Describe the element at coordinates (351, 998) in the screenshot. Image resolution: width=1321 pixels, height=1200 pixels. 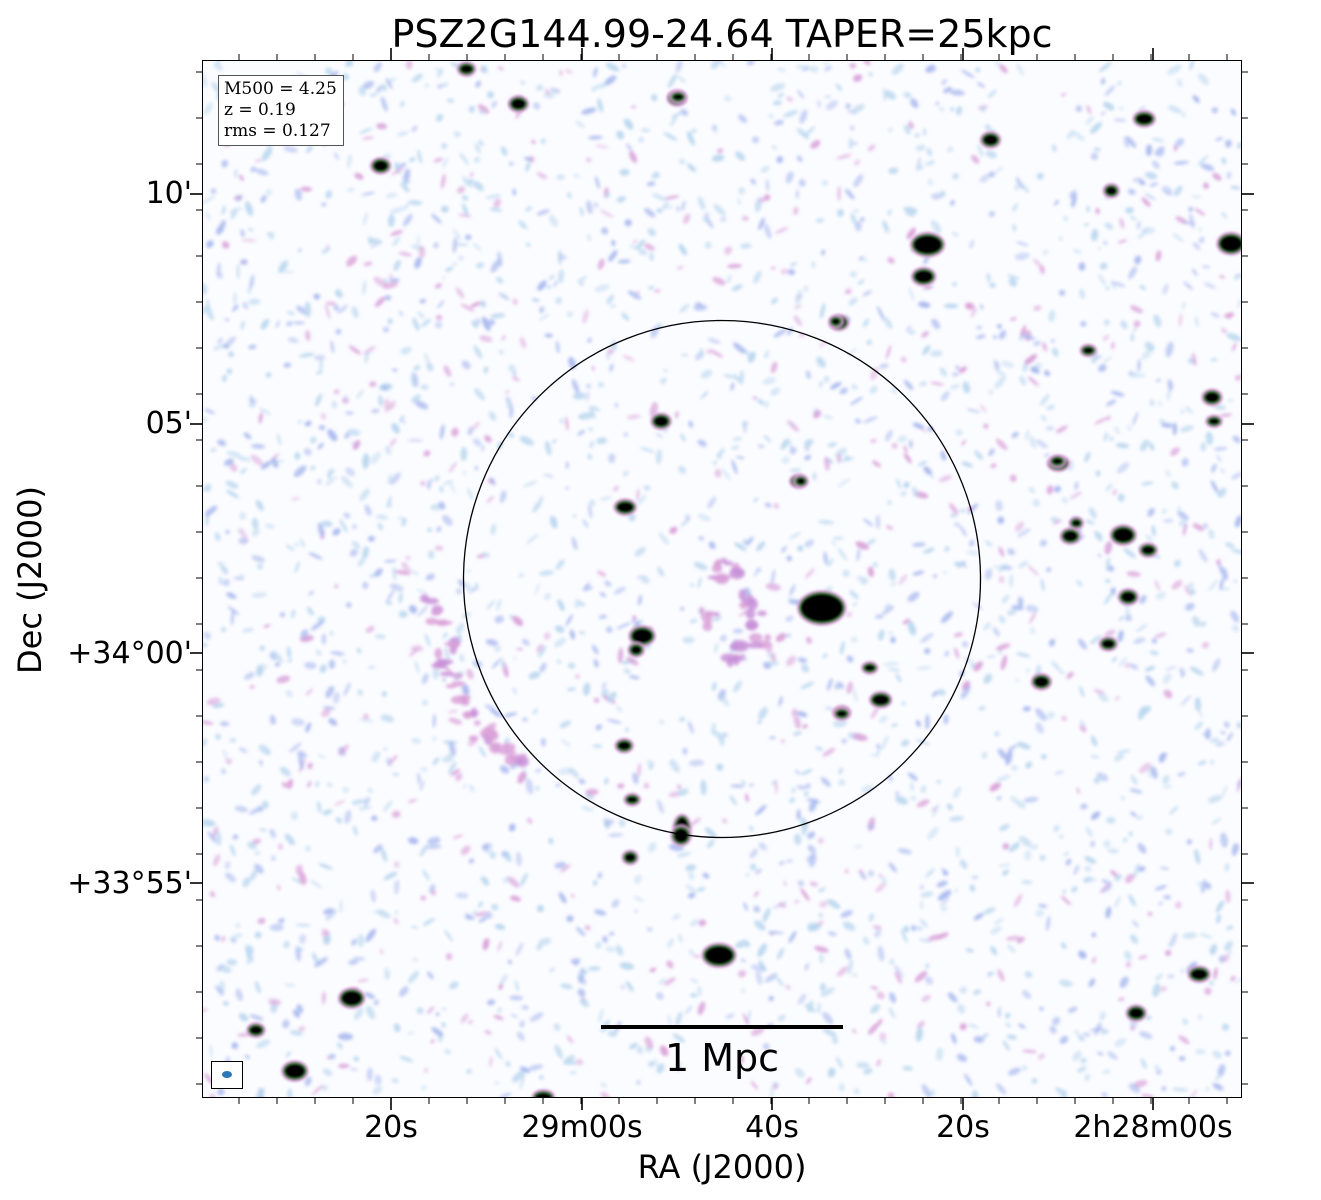
I see `source-core` at that location.